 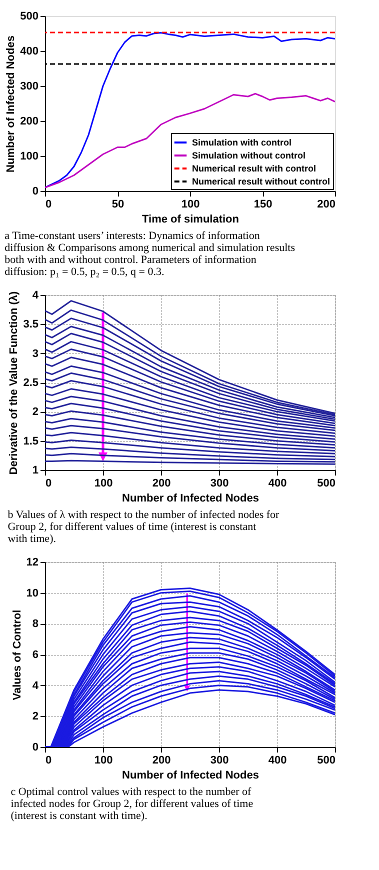 I want to click on legend-label: Numerical result with control, so click(x=254, y=169).